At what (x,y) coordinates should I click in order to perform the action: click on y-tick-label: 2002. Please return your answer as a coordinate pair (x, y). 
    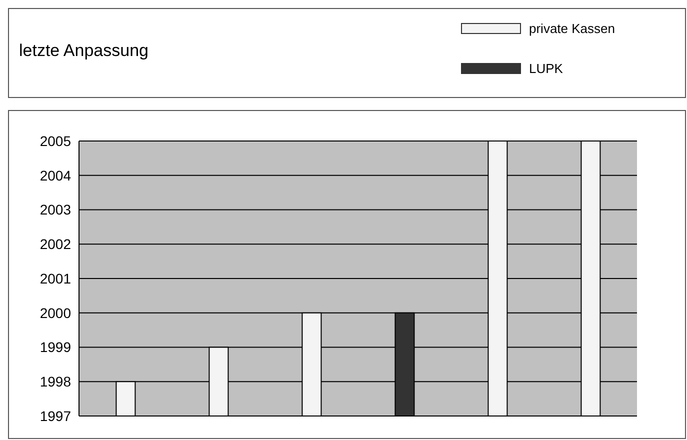
    Looking at the image, I should click on (56, 244).